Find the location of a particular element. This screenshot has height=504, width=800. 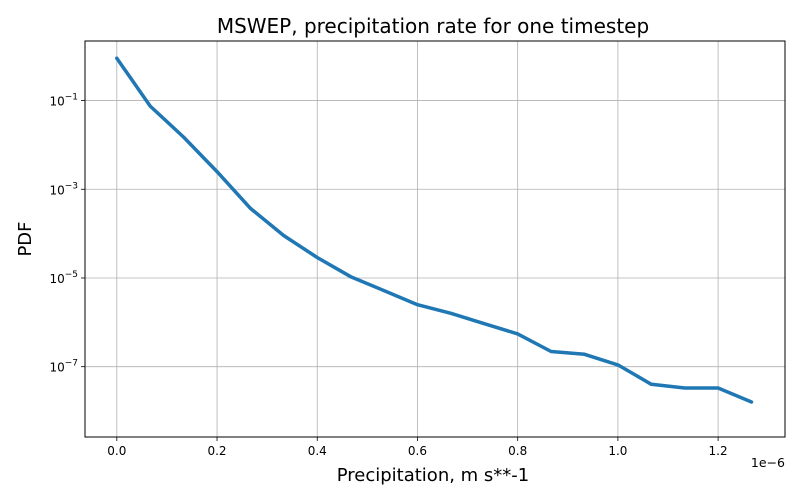

y-axis: 10⁻¹ 10⁻³ 10⁻⁵ 10⁻⁷ is located at coordinates (67, 234).